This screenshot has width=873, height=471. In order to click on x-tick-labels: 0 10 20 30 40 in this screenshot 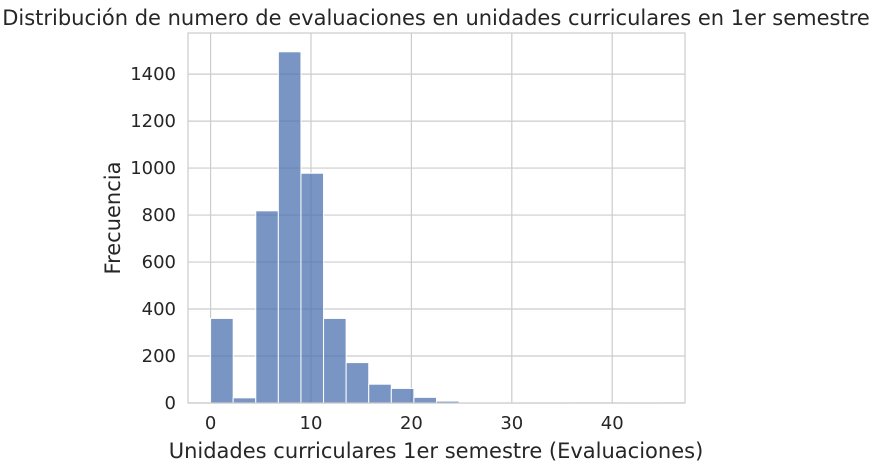, I will do `click(414, 423)`.